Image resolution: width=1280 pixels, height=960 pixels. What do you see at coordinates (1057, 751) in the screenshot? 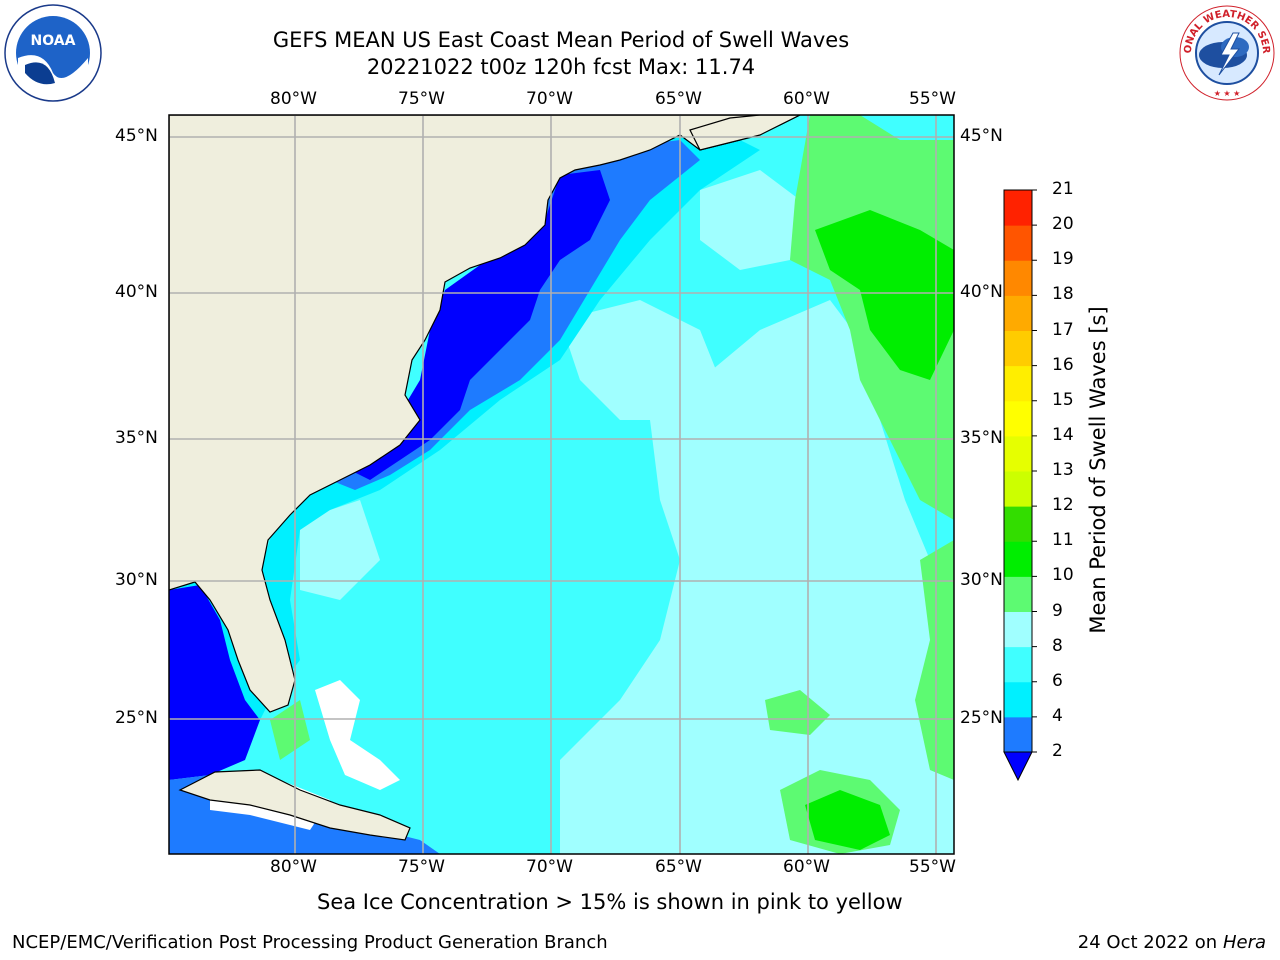
I see `colorbar-tick-label: 2` at bounding box center [1057, 751].